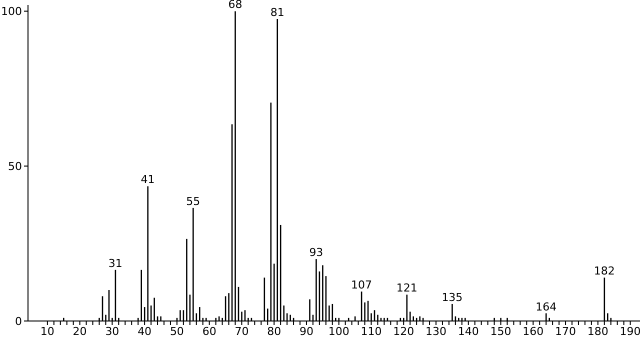 This screenshot has height=339, width=644. What do you see at coordinates (316, 253) in the screenshot?
I see `annotation: 93` at bounding box center [316, 253].